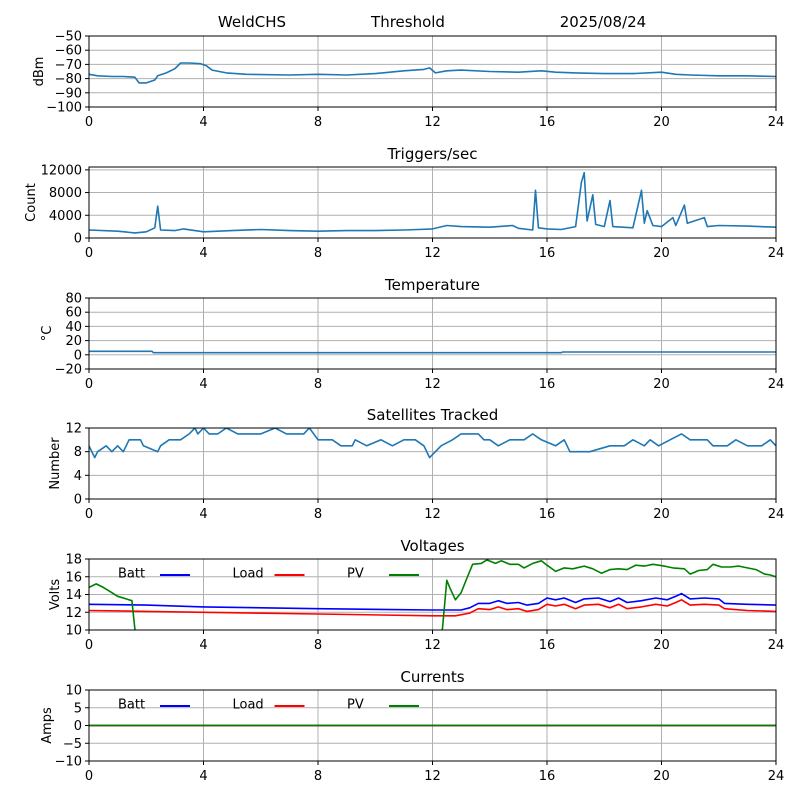 The height and width of the screenshot is (800, 800). Describe the element at coordinates (73, 560) in the screenshot. I see `y-tick-label: 18` at that location.